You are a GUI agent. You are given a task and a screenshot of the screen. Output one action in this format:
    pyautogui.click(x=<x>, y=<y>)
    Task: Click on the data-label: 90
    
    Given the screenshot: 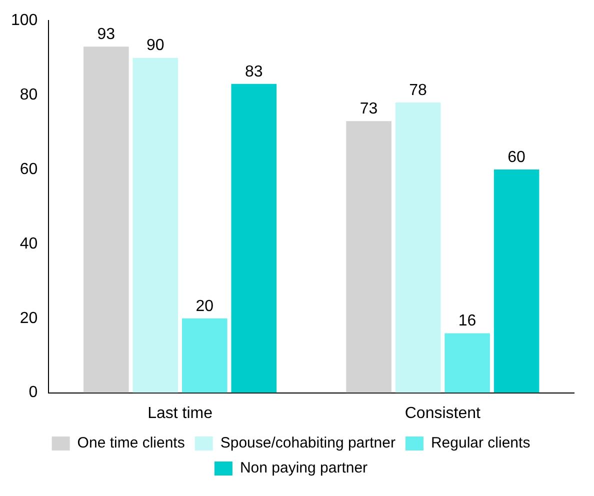 What is the action you would take?
    pyautogui.click(x=155, y=45)
    